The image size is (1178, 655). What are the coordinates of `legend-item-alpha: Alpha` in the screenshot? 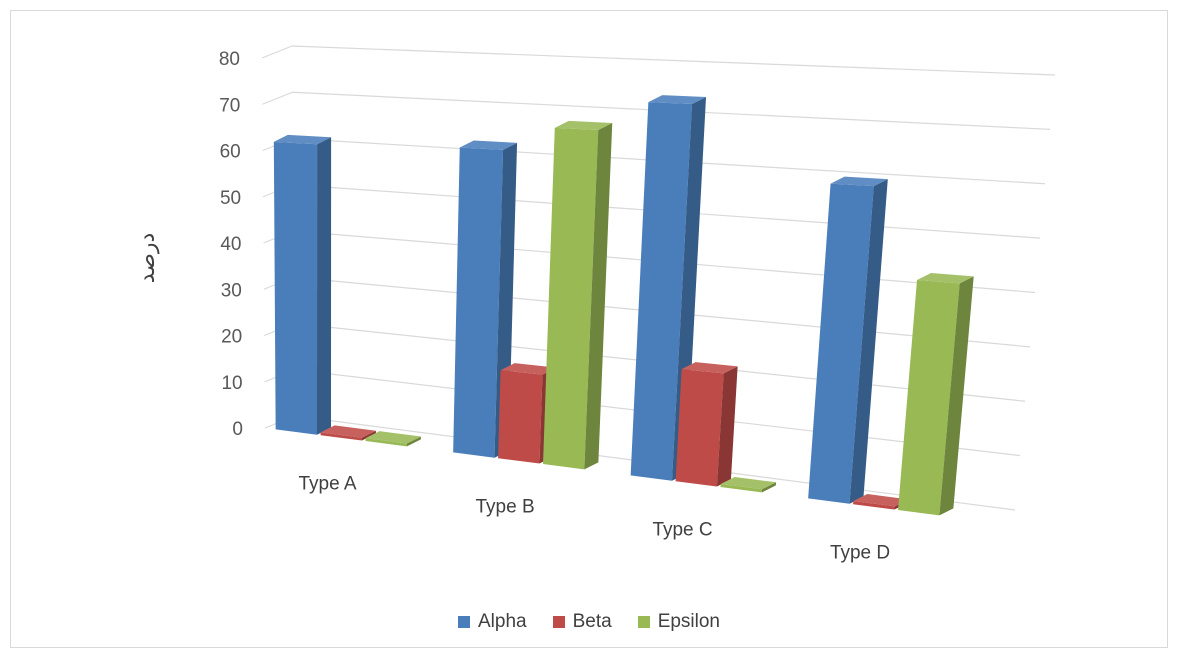 It's located at (492, 622).